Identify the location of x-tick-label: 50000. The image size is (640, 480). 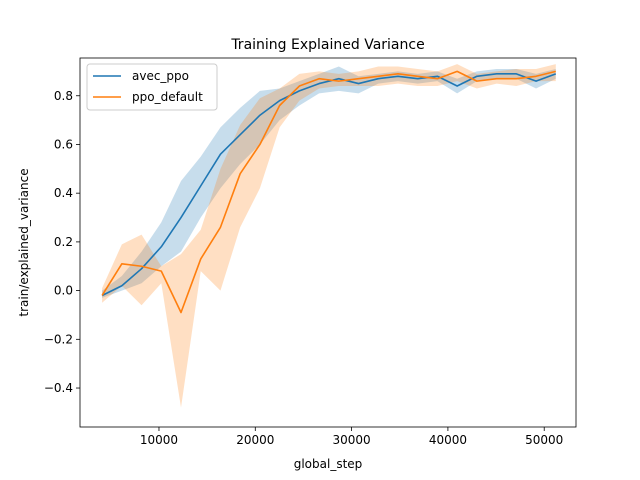
(544, 440).